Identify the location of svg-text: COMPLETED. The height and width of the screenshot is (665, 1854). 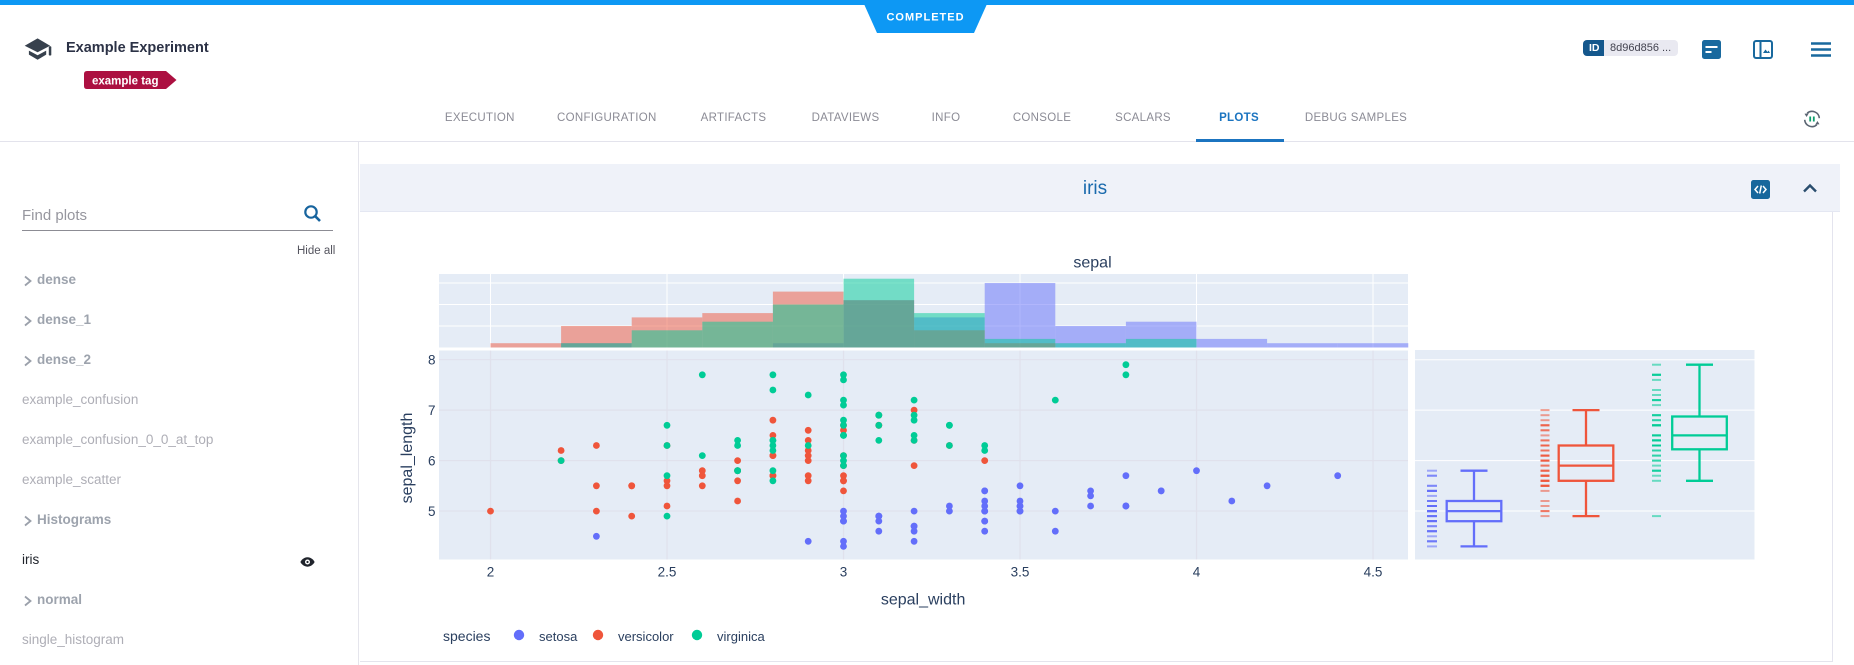
(925, 18).